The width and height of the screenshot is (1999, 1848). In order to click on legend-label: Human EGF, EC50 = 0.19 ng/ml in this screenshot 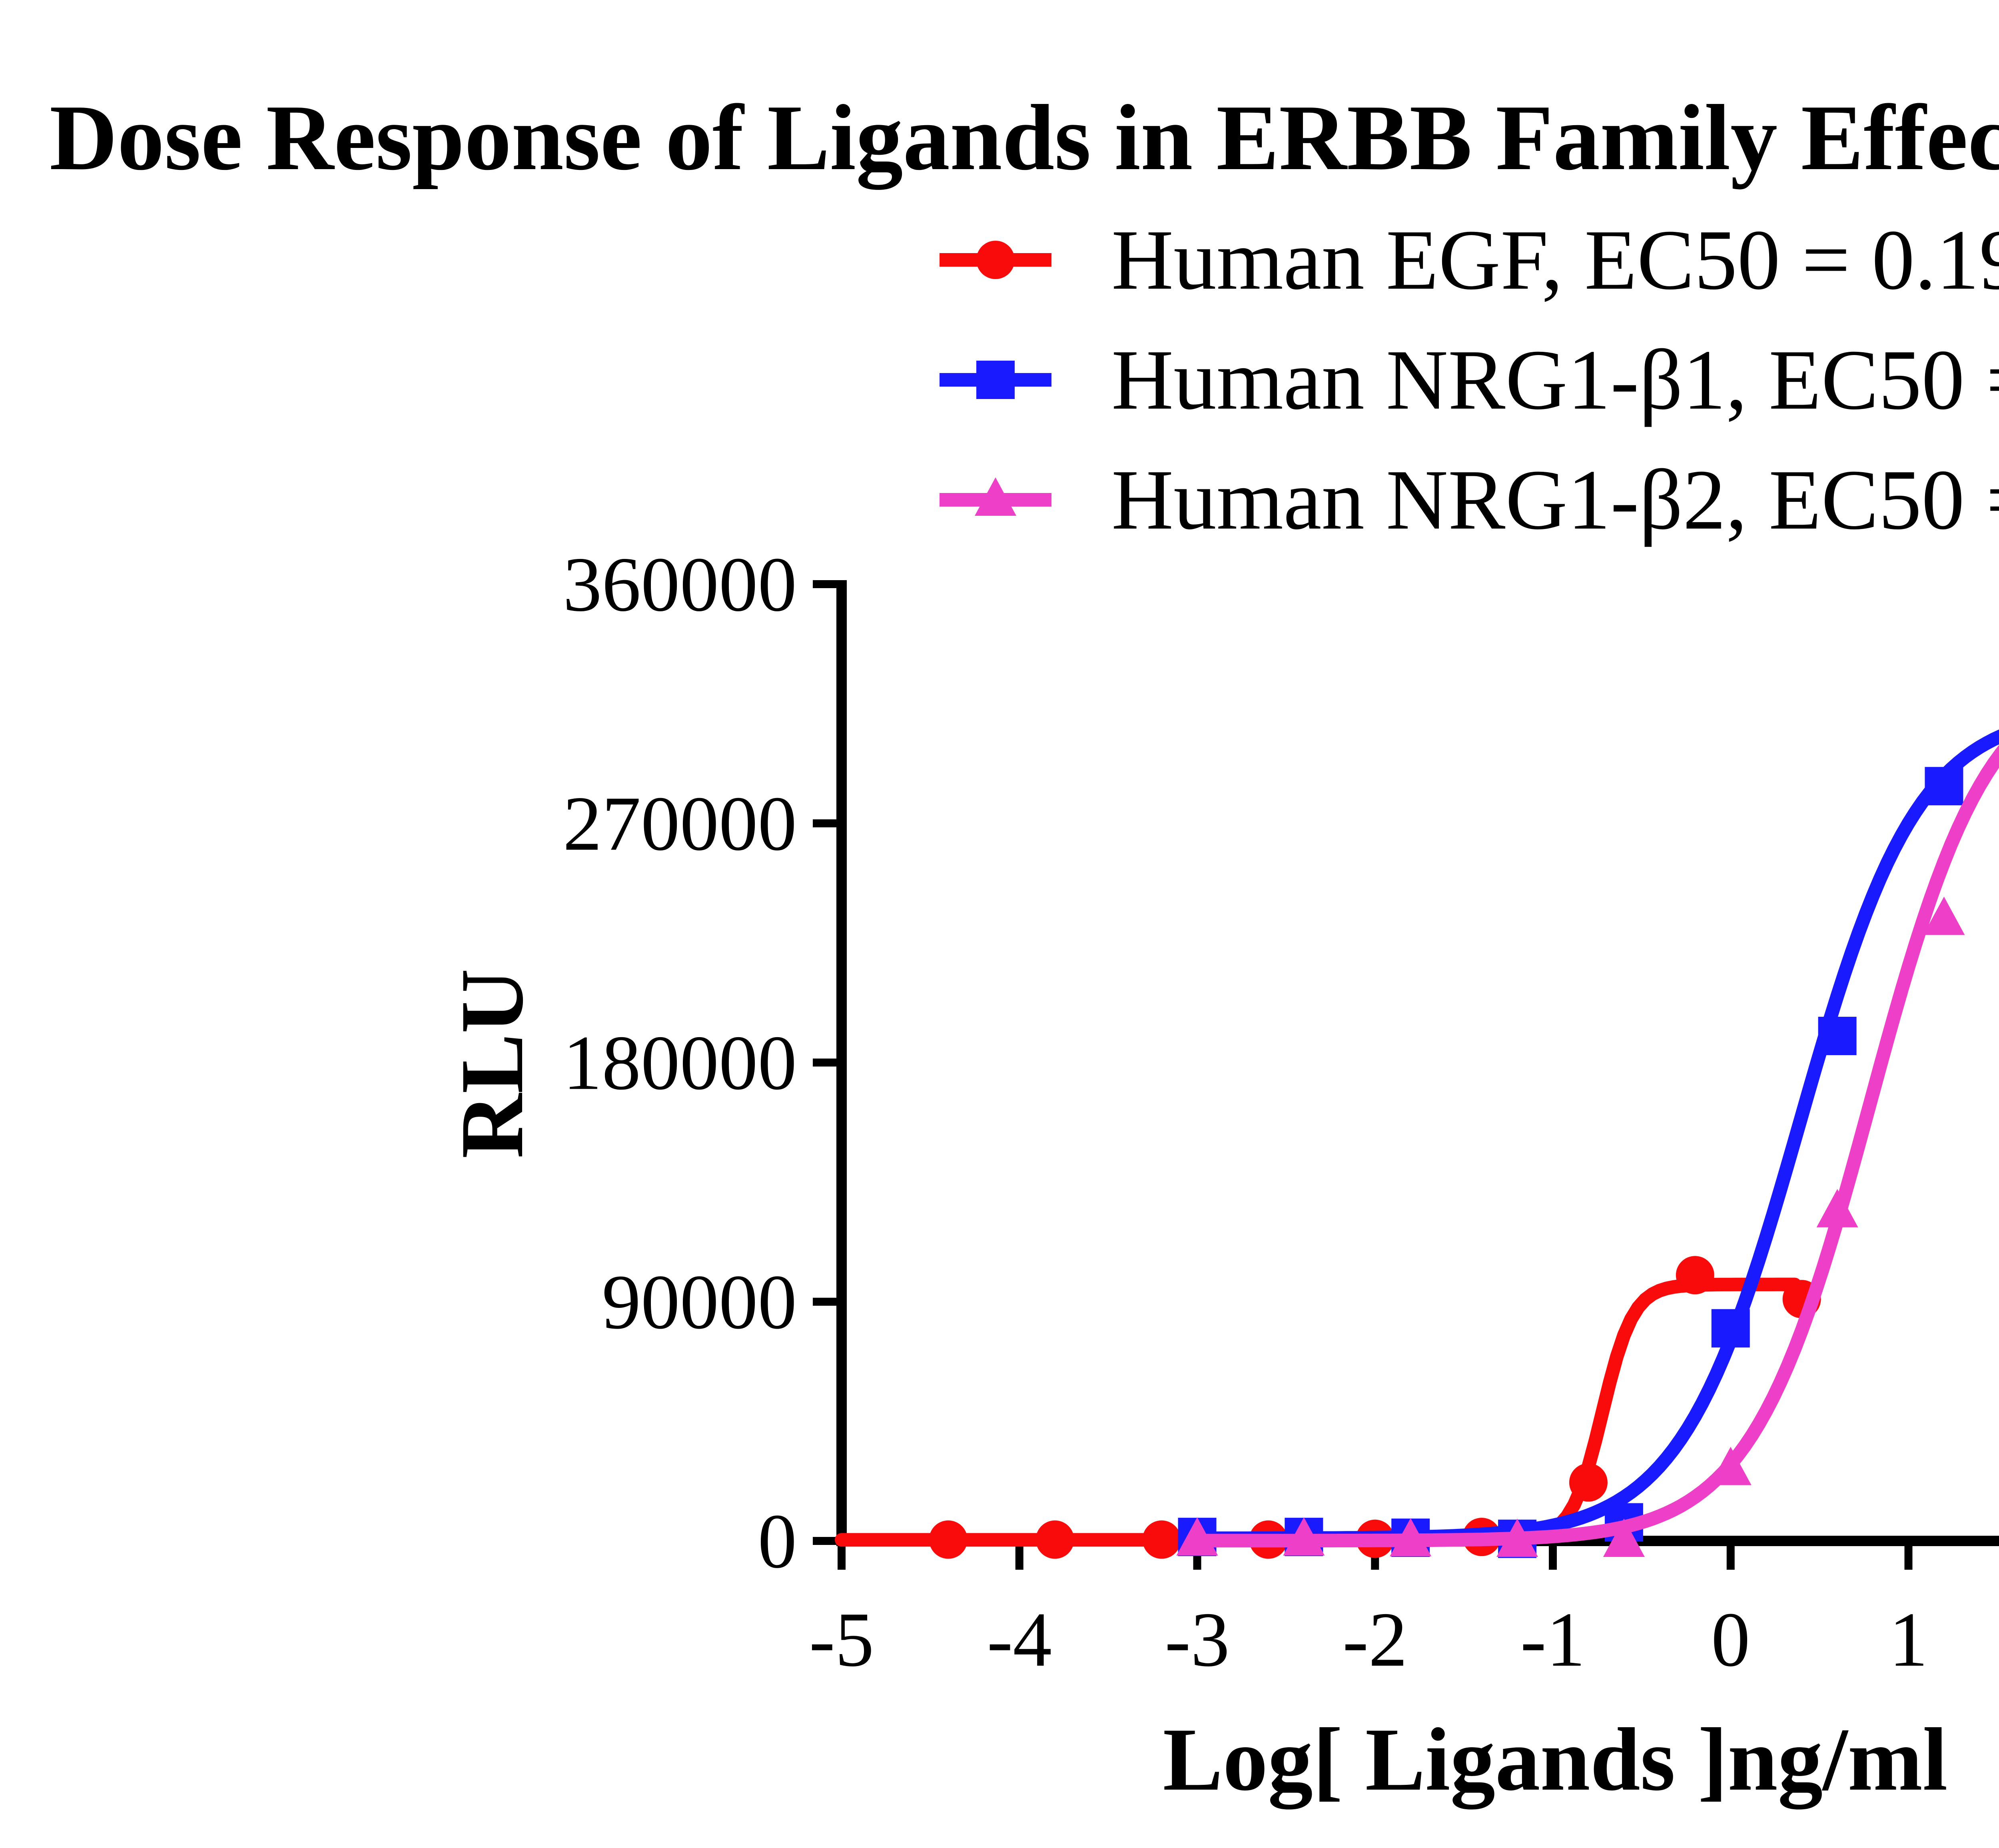, I will do `click(1555, 259)`.